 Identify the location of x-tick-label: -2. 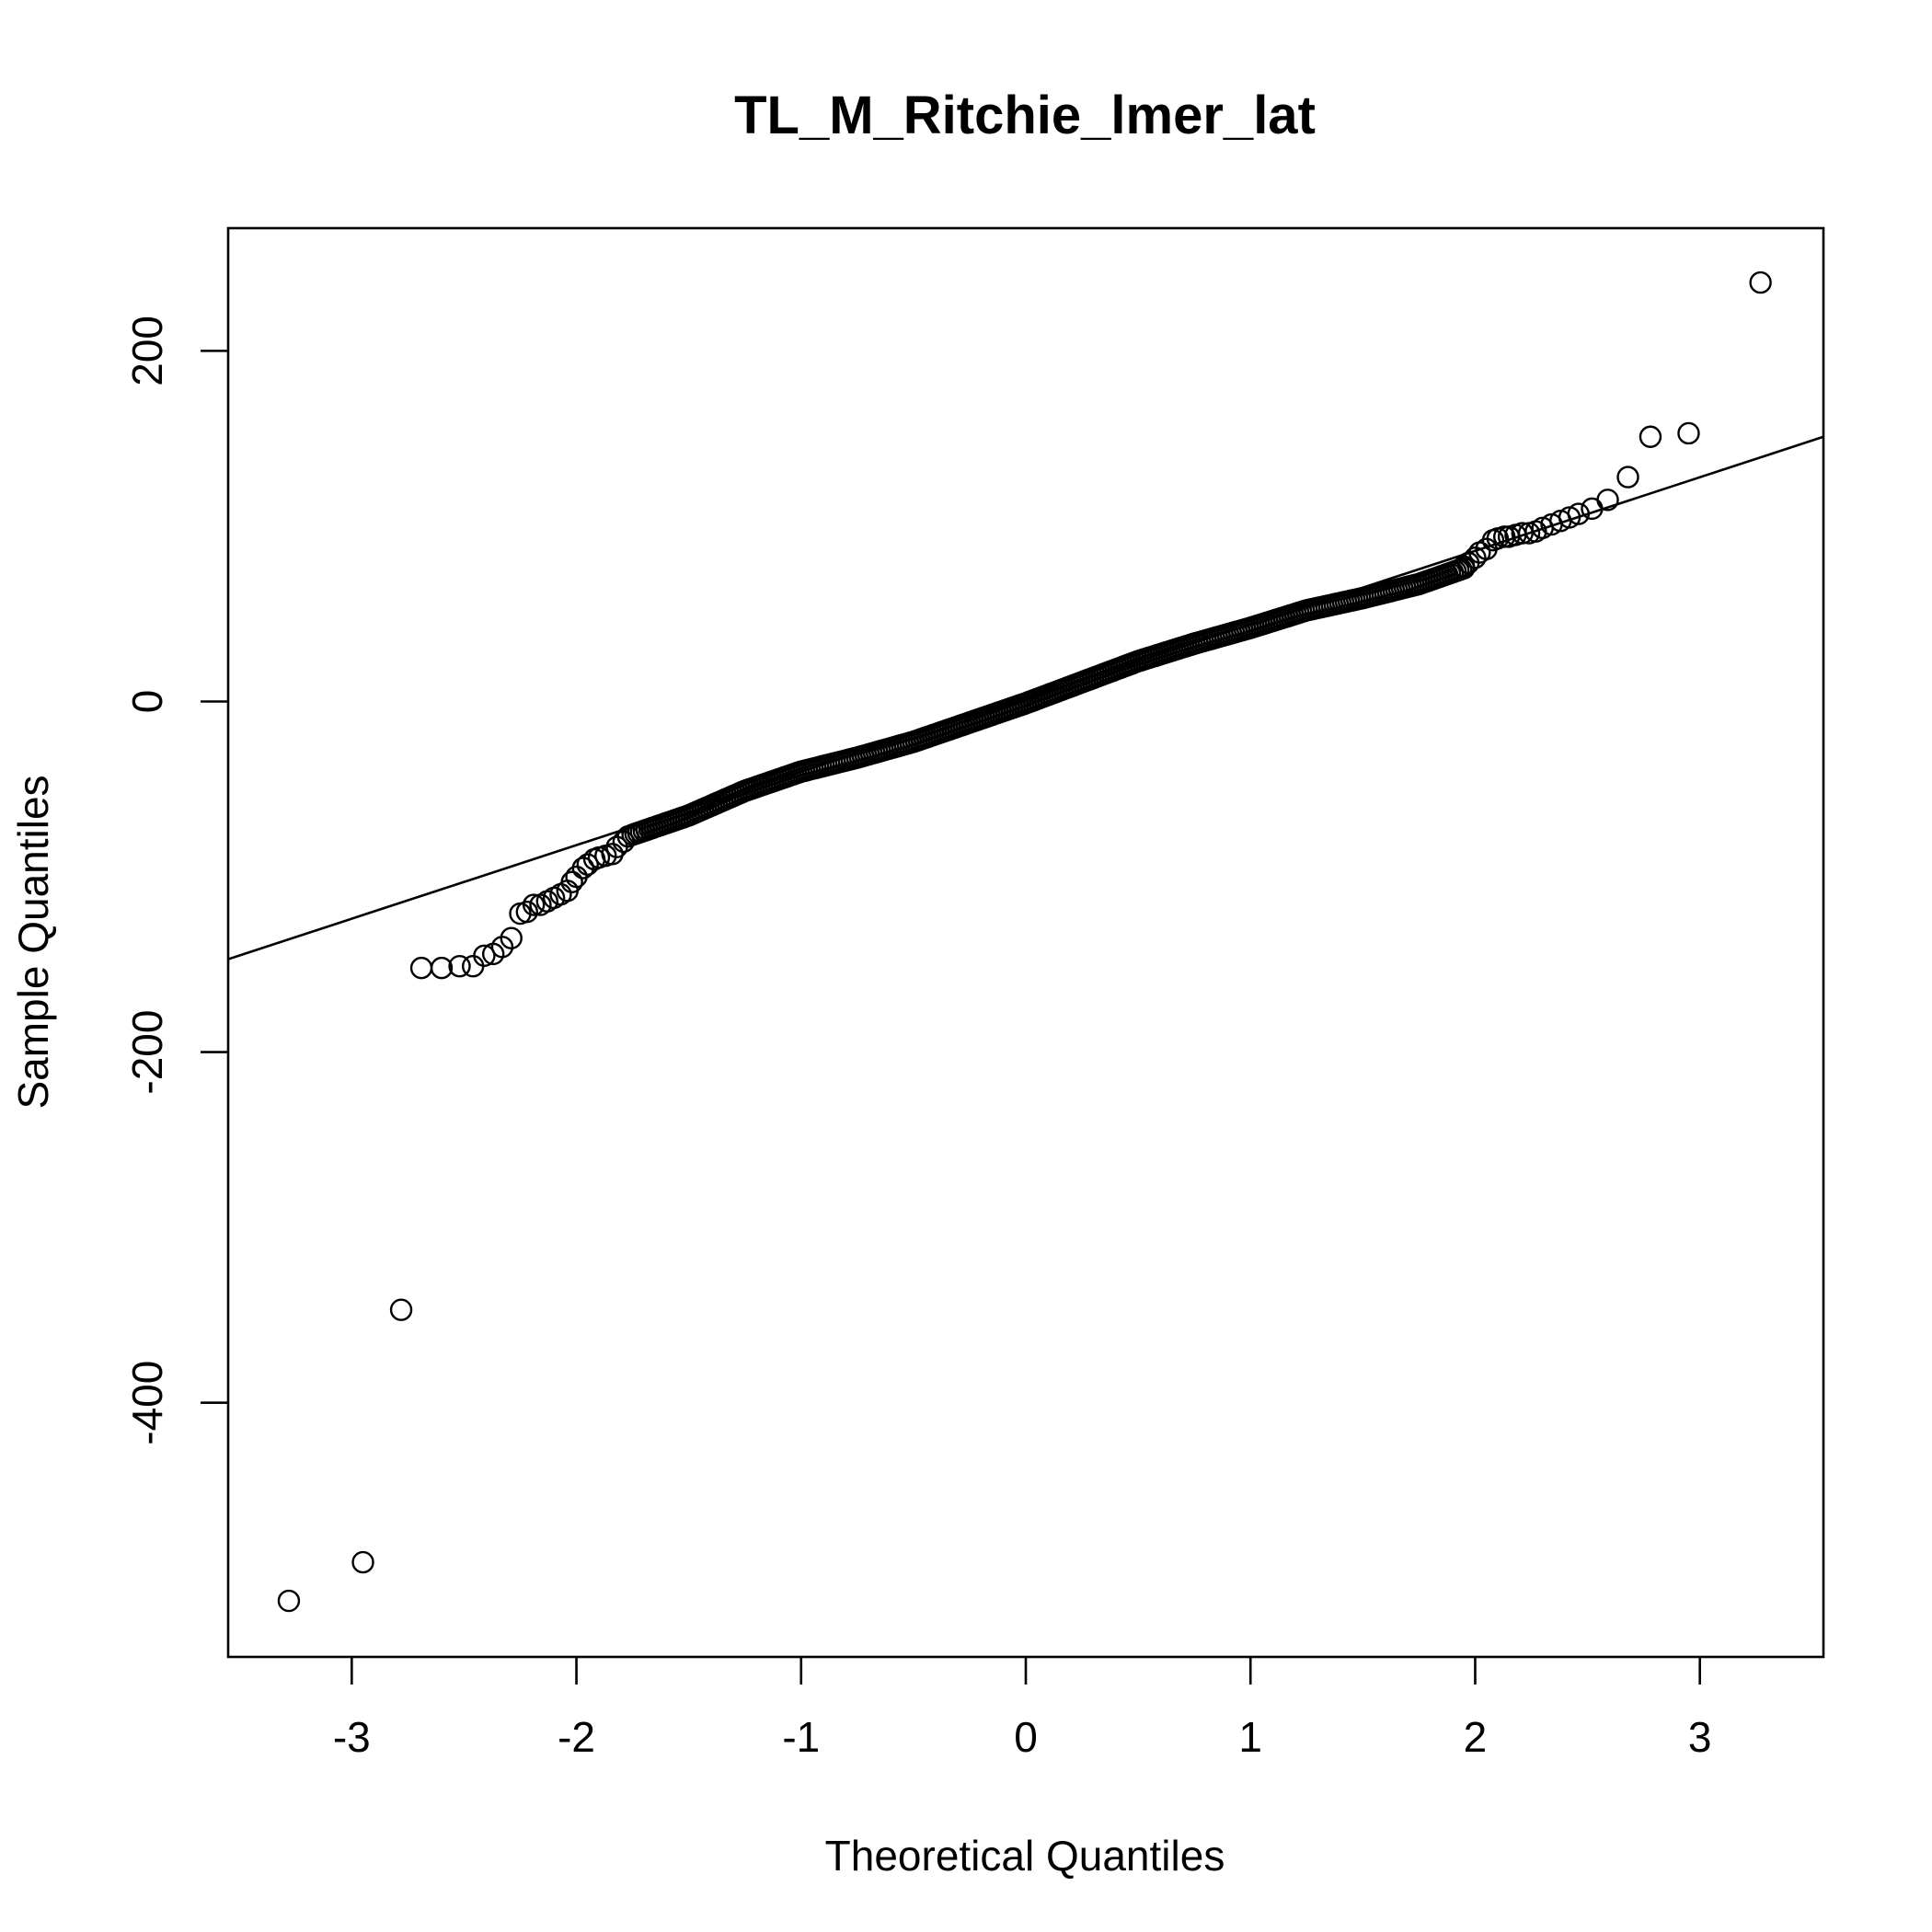
(576, 1737).